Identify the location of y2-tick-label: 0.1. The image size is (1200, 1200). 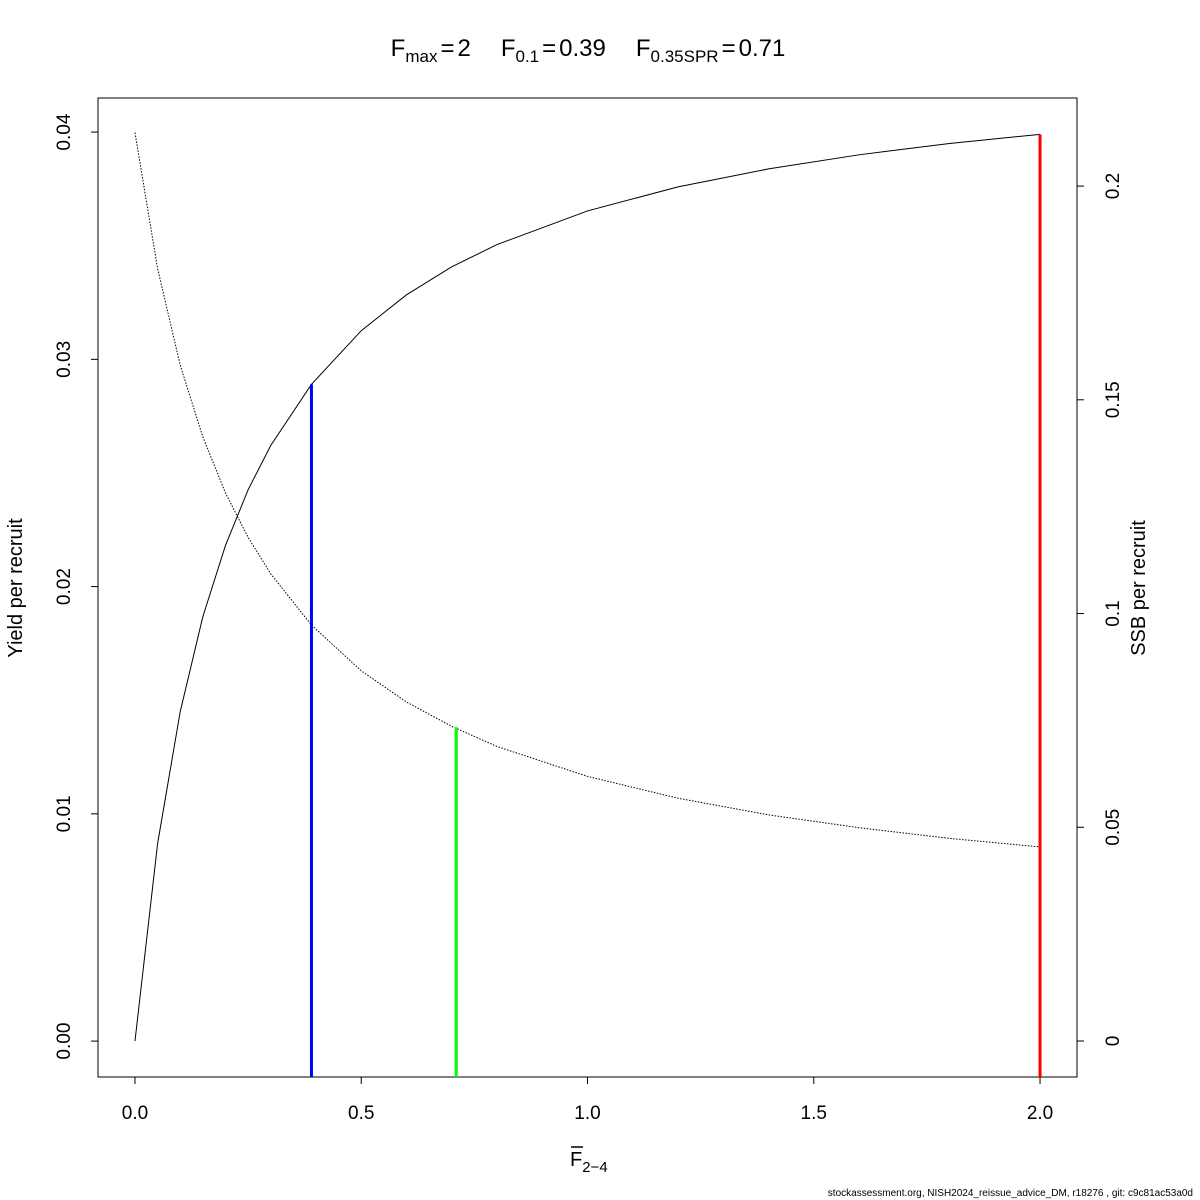
(1113, 613).